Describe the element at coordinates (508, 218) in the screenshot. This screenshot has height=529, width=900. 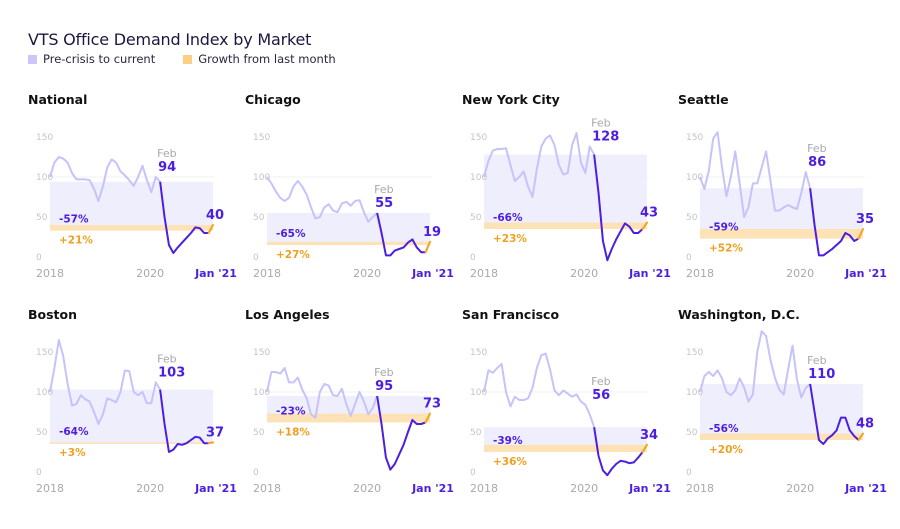
I see `pct-change-label: -66%` at that location.